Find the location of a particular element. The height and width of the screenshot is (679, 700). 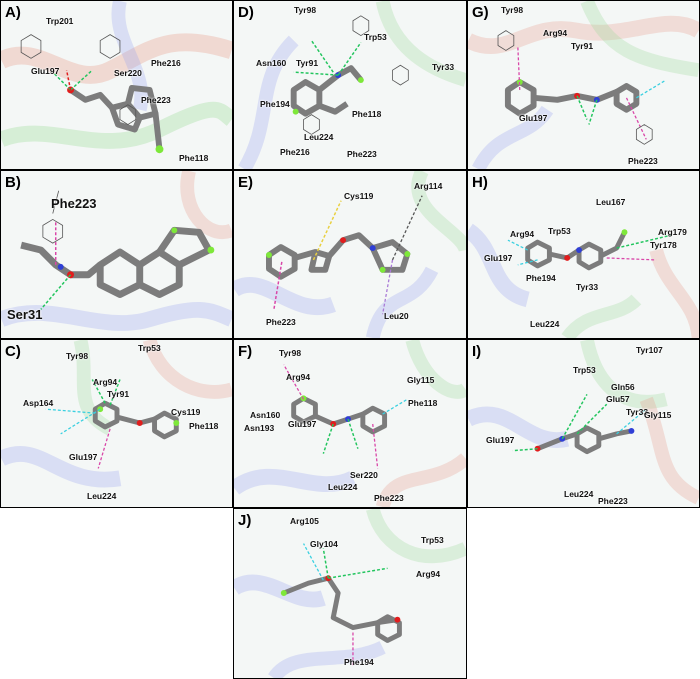

residue-label: Arg105 is located at coordinates (304, 521).